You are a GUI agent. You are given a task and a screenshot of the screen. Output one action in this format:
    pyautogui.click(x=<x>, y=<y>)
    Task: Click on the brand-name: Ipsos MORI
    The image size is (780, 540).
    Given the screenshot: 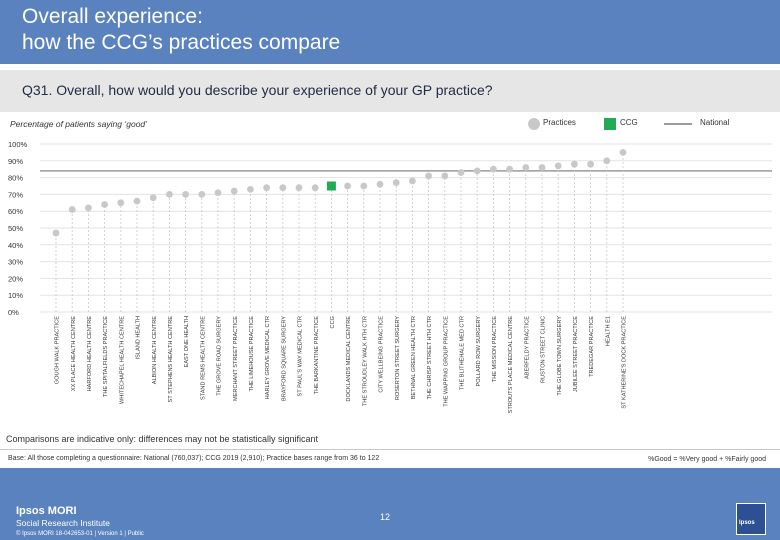 What is the action you would take?
    pyautogui.click(x=46, y=511)
    